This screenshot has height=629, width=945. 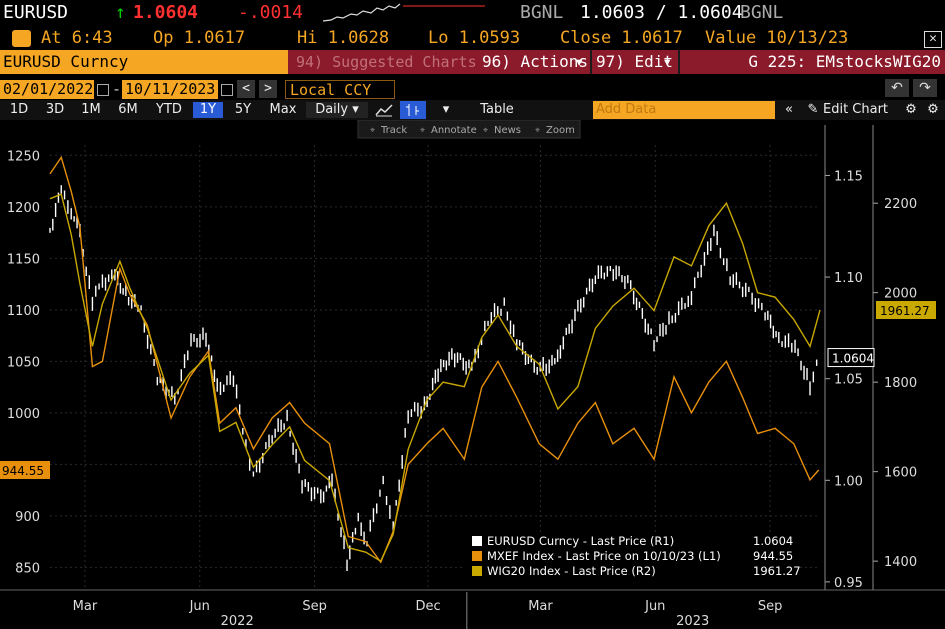 What do you see at coordinates (848, 380) in the screenshot?
I see `r1-tick-label: 1.05` at bounding box center [848, 380].